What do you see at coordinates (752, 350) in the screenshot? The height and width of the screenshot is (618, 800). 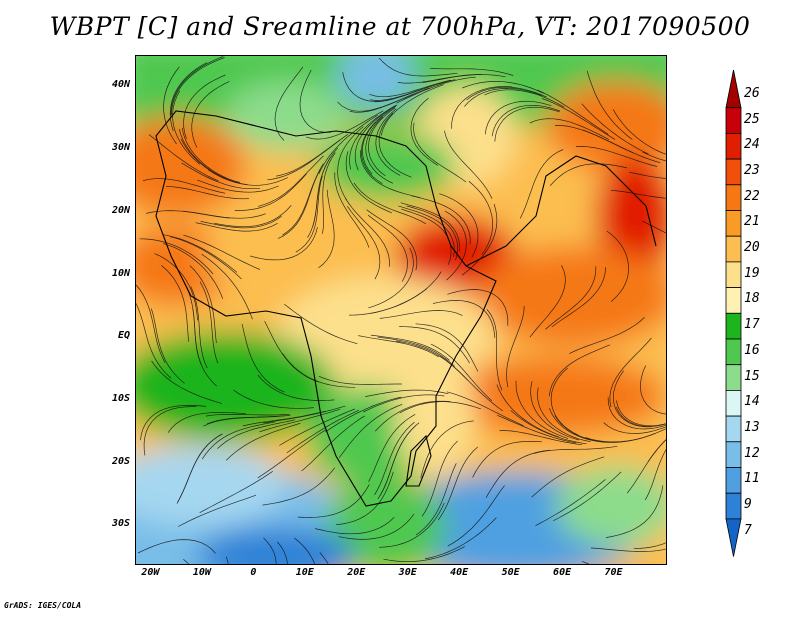 I see `colorbar-label: 16` at bounding box center [752, 350].